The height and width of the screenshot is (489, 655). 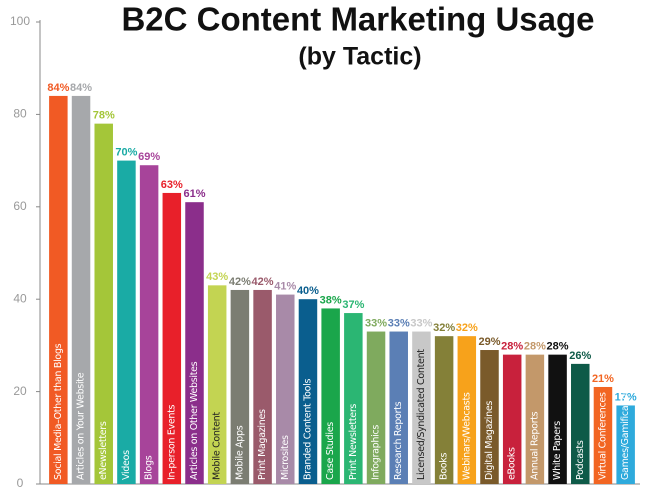 I want to click on category-label: Research Reports, so click(x=398, y=440).